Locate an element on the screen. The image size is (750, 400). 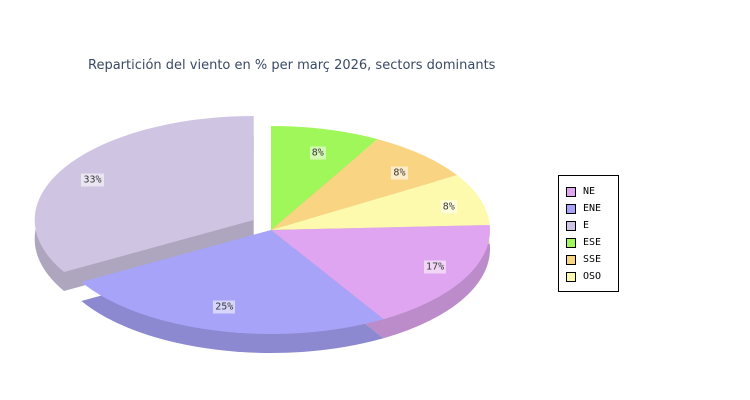
legend-label-OSO: OSO is located at coordinates (592, 276).